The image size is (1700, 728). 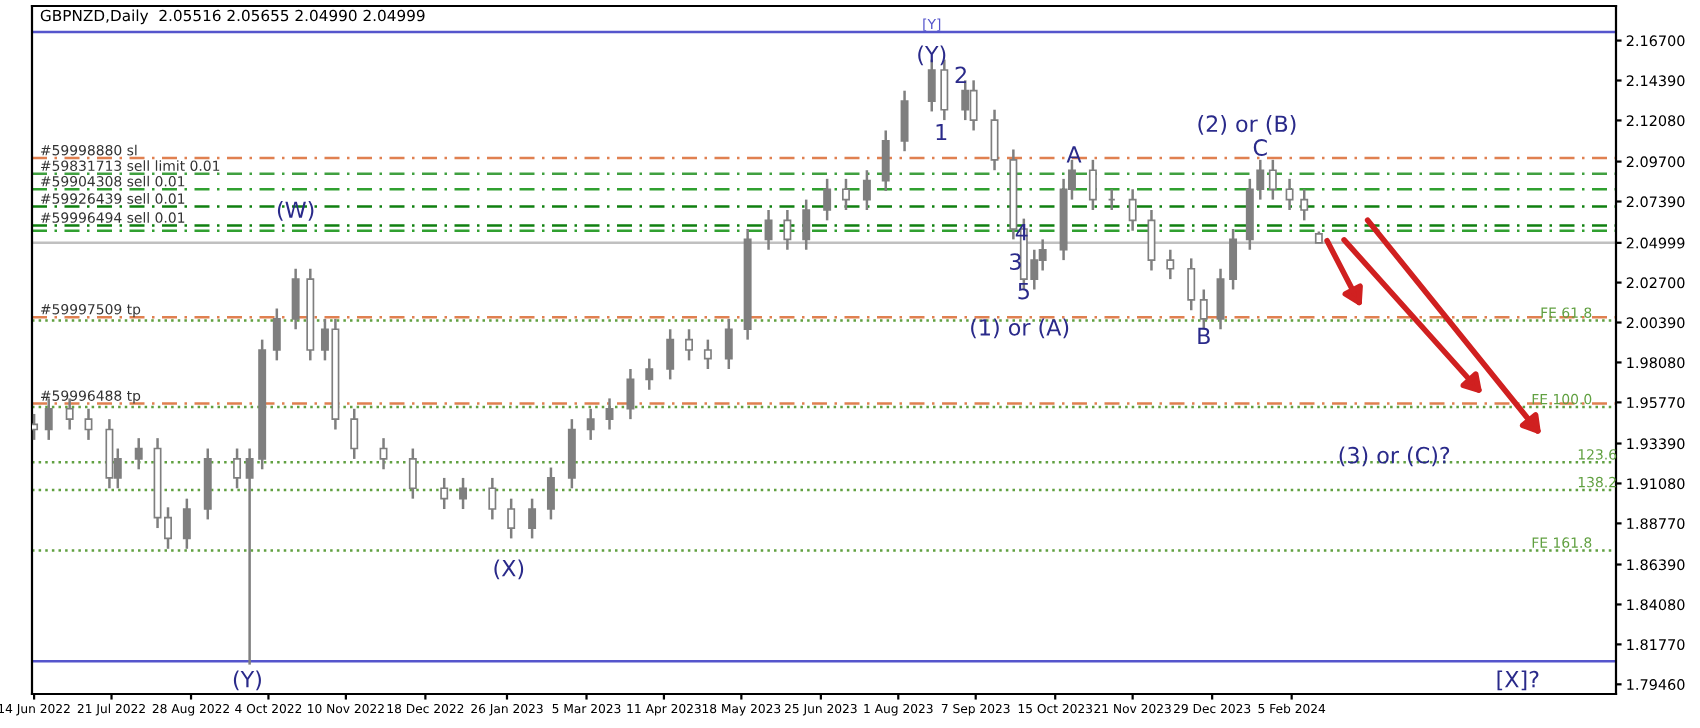 What do you see at coordinates (1021, 232) in the screenshot?
I see `annotation: 4` at bounding box center [1021, 232].